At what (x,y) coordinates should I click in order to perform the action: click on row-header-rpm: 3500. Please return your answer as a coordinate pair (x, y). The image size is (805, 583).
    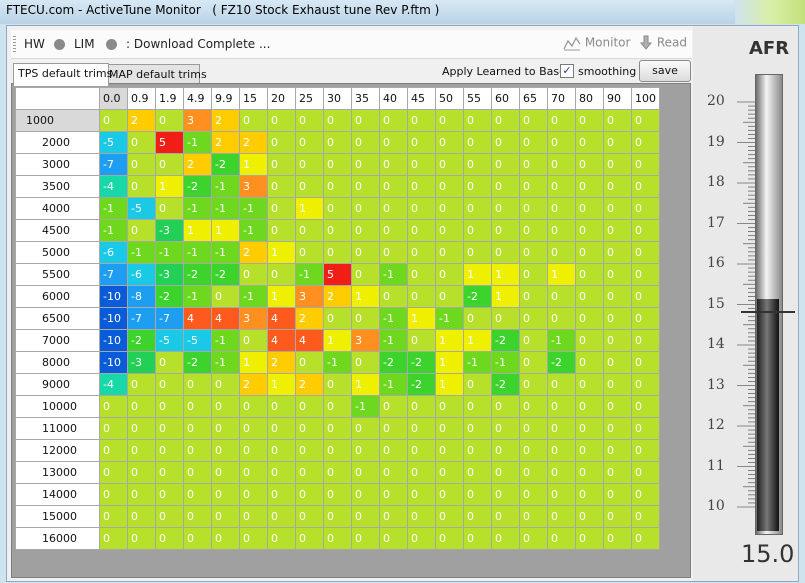
    Looking at the image, I should click on (57, 186).